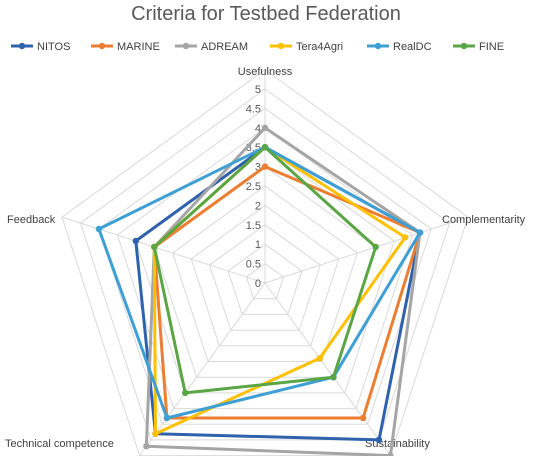 This screenshot has height=456, width=550. I want to click on tick-label: 5, so click(258, 90).